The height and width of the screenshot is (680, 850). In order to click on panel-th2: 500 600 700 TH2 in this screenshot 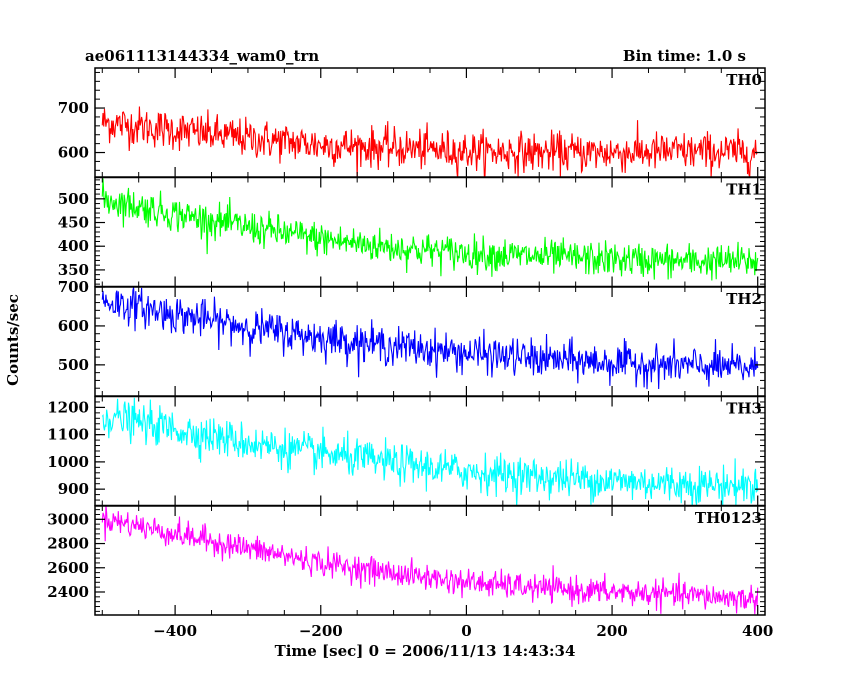, I will do `click(412, 337)`.